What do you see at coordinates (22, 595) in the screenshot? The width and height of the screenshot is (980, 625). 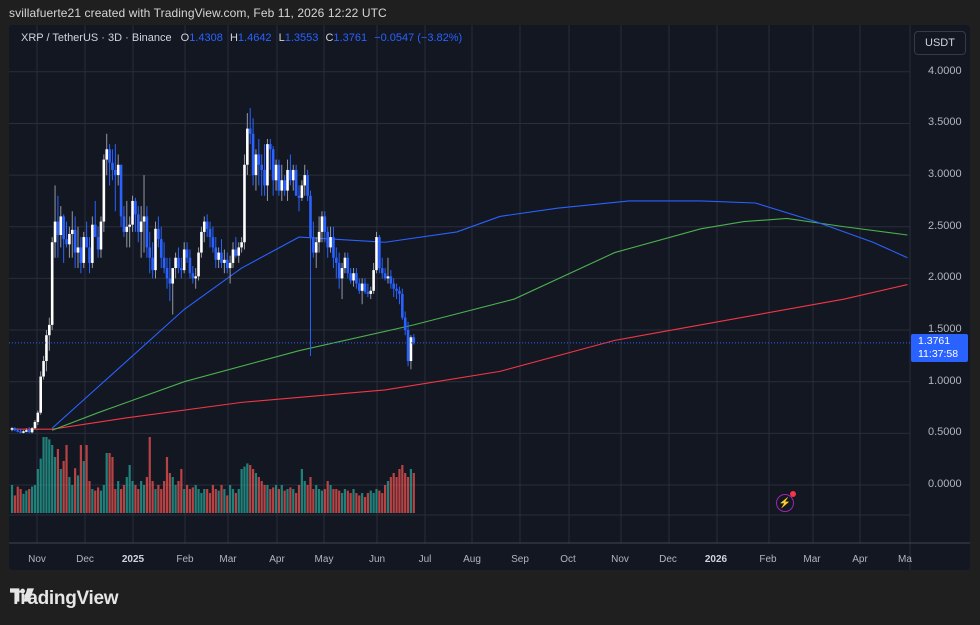 I see `tradingview-logo-icon` at bounding box center [22, 595].